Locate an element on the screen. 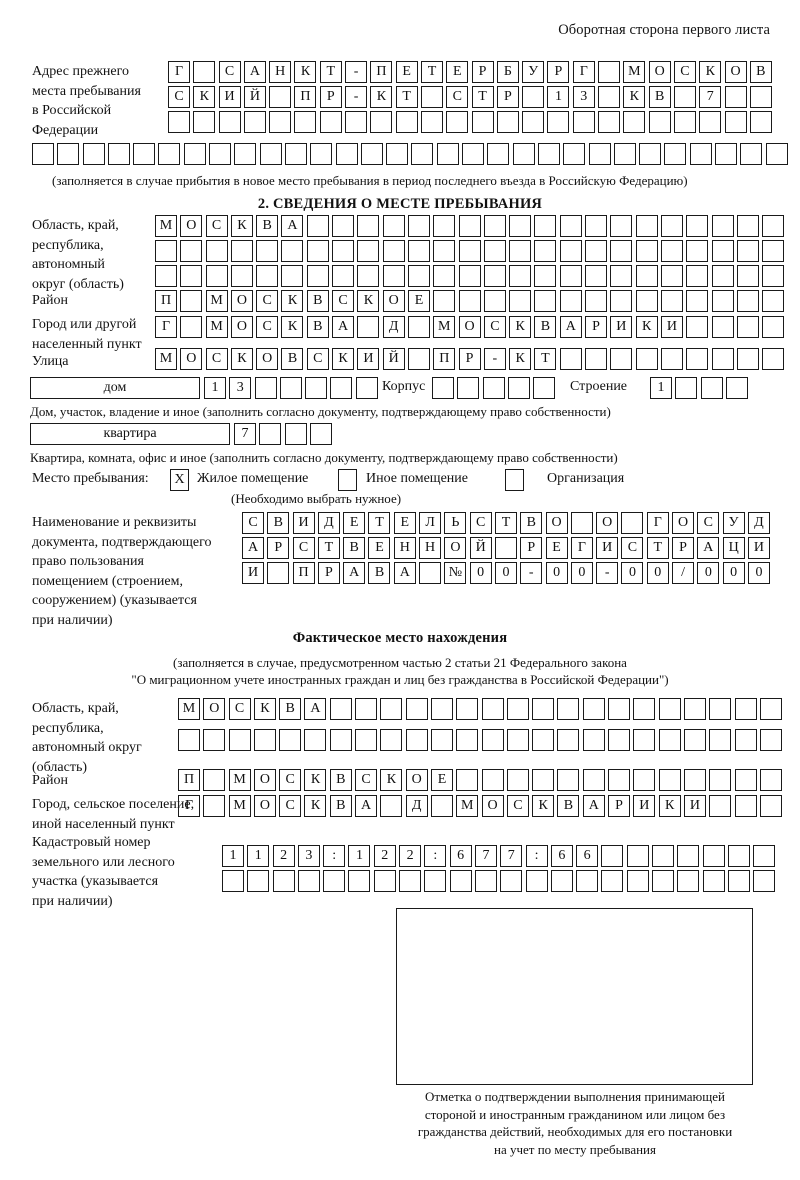 The image size is (800, 1180). char-cell: 3 is located at coordinates (583, 97).